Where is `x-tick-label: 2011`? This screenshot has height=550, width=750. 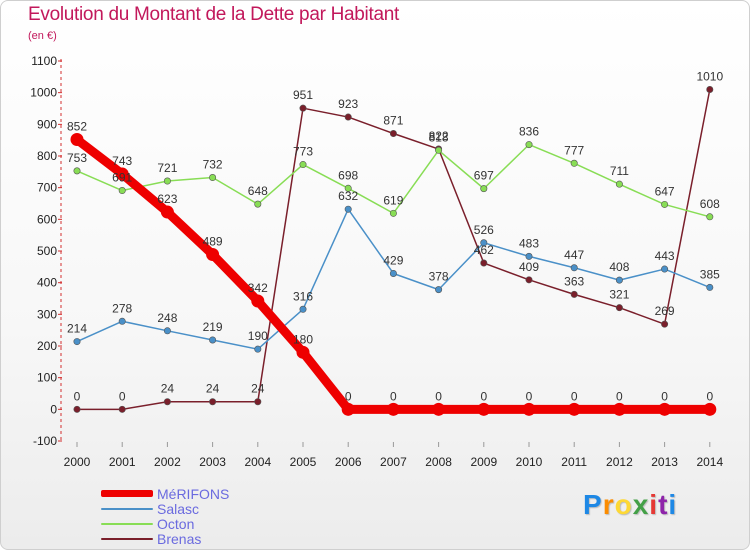
x-tick-label: 2011 is located at coordinates (574, 462).